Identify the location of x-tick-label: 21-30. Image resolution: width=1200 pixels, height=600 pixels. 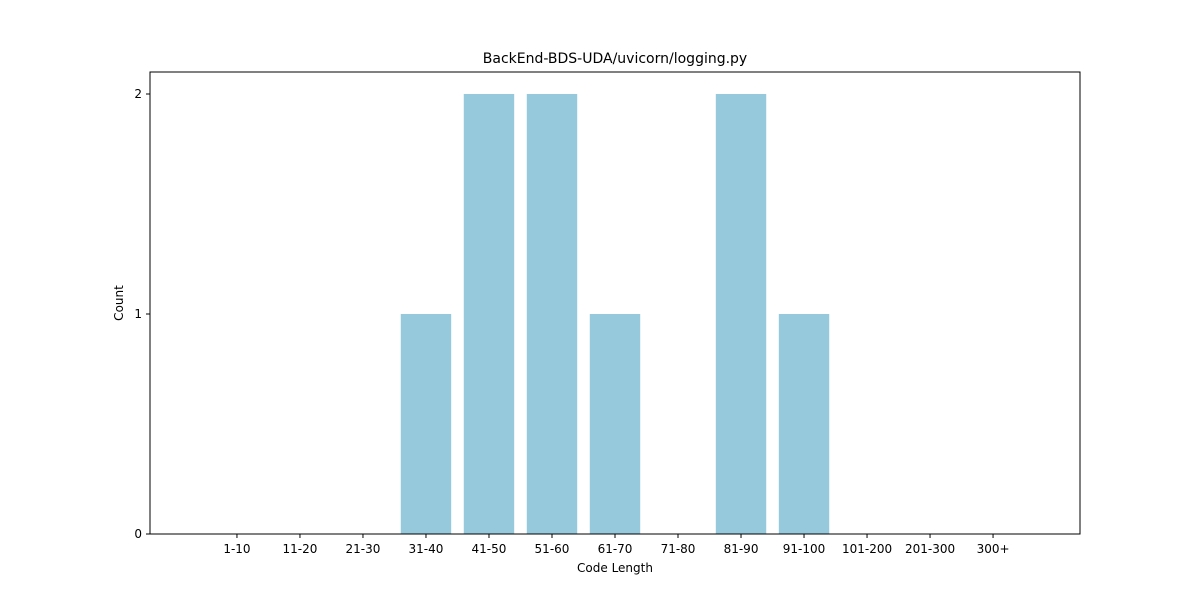
(363, 549).